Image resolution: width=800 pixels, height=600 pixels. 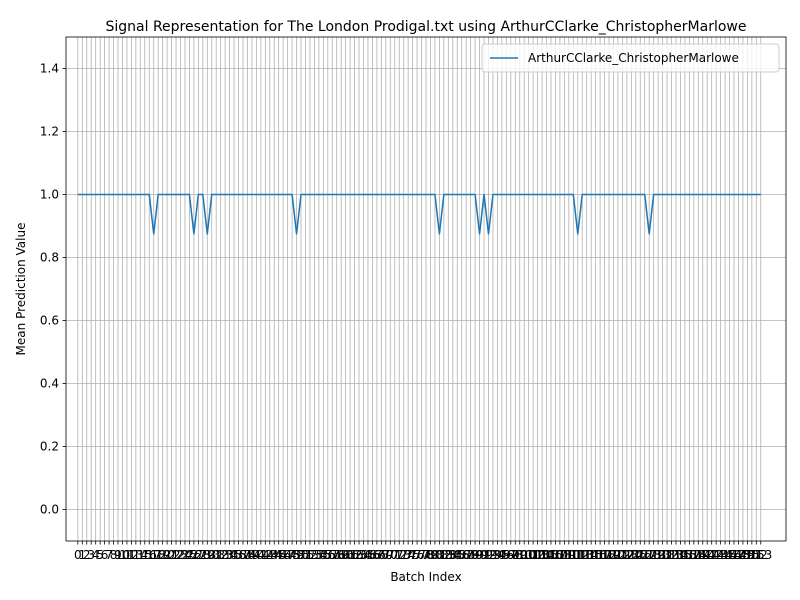 I want to click on x-tick-label: 102, so click(x=533, y=555).